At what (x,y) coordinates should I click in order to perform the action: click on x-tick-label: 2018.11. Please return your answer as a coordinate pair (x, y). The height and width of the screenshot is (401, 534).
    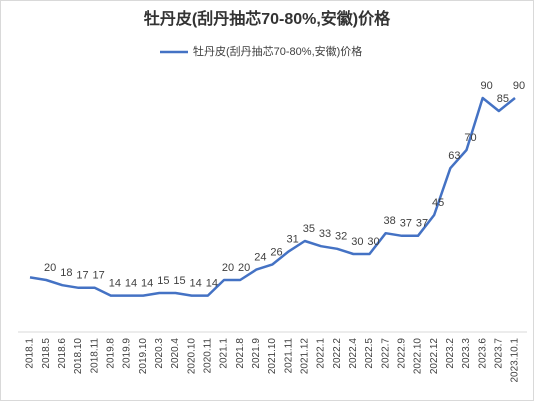
    Looking at the image, I should click on (94, 356).